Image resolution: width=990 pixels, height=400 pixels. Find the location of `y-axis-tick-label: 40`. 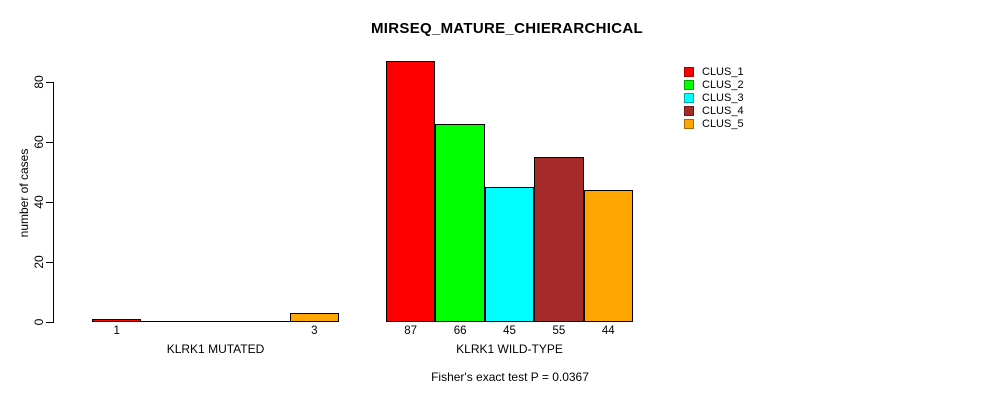

y-axis-tick-label: 40 is located at coordinates (39, 202).